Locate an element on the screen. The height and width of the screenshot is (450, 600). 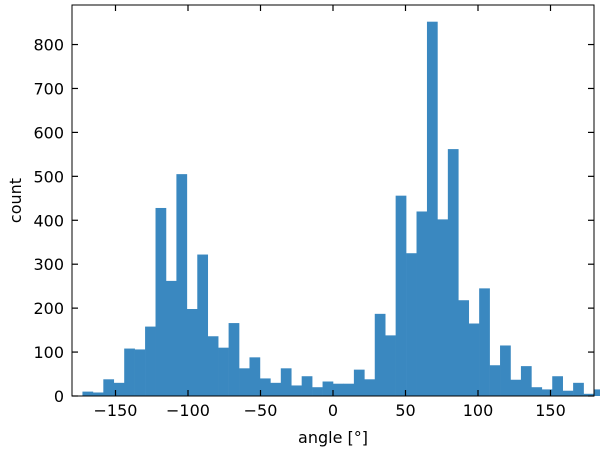
x-tick-label: 50 is located at coordinates (405, 410).